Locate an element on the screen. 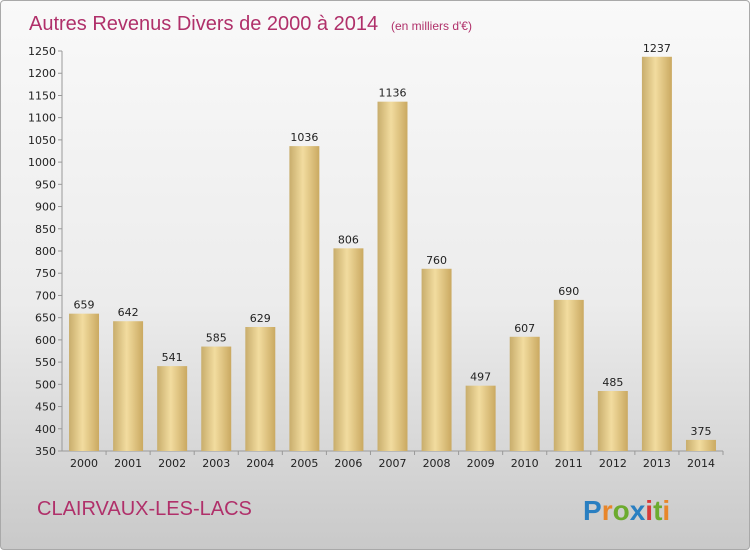  y-tick-label: 850 is located at coordinates (45, 229).